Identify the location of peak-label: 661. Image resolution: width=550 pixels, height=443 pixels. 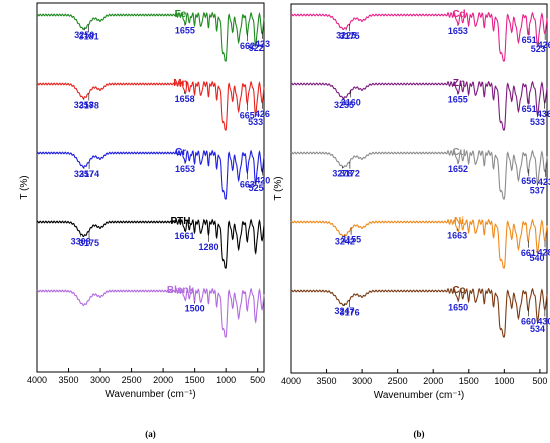
(528, 253).